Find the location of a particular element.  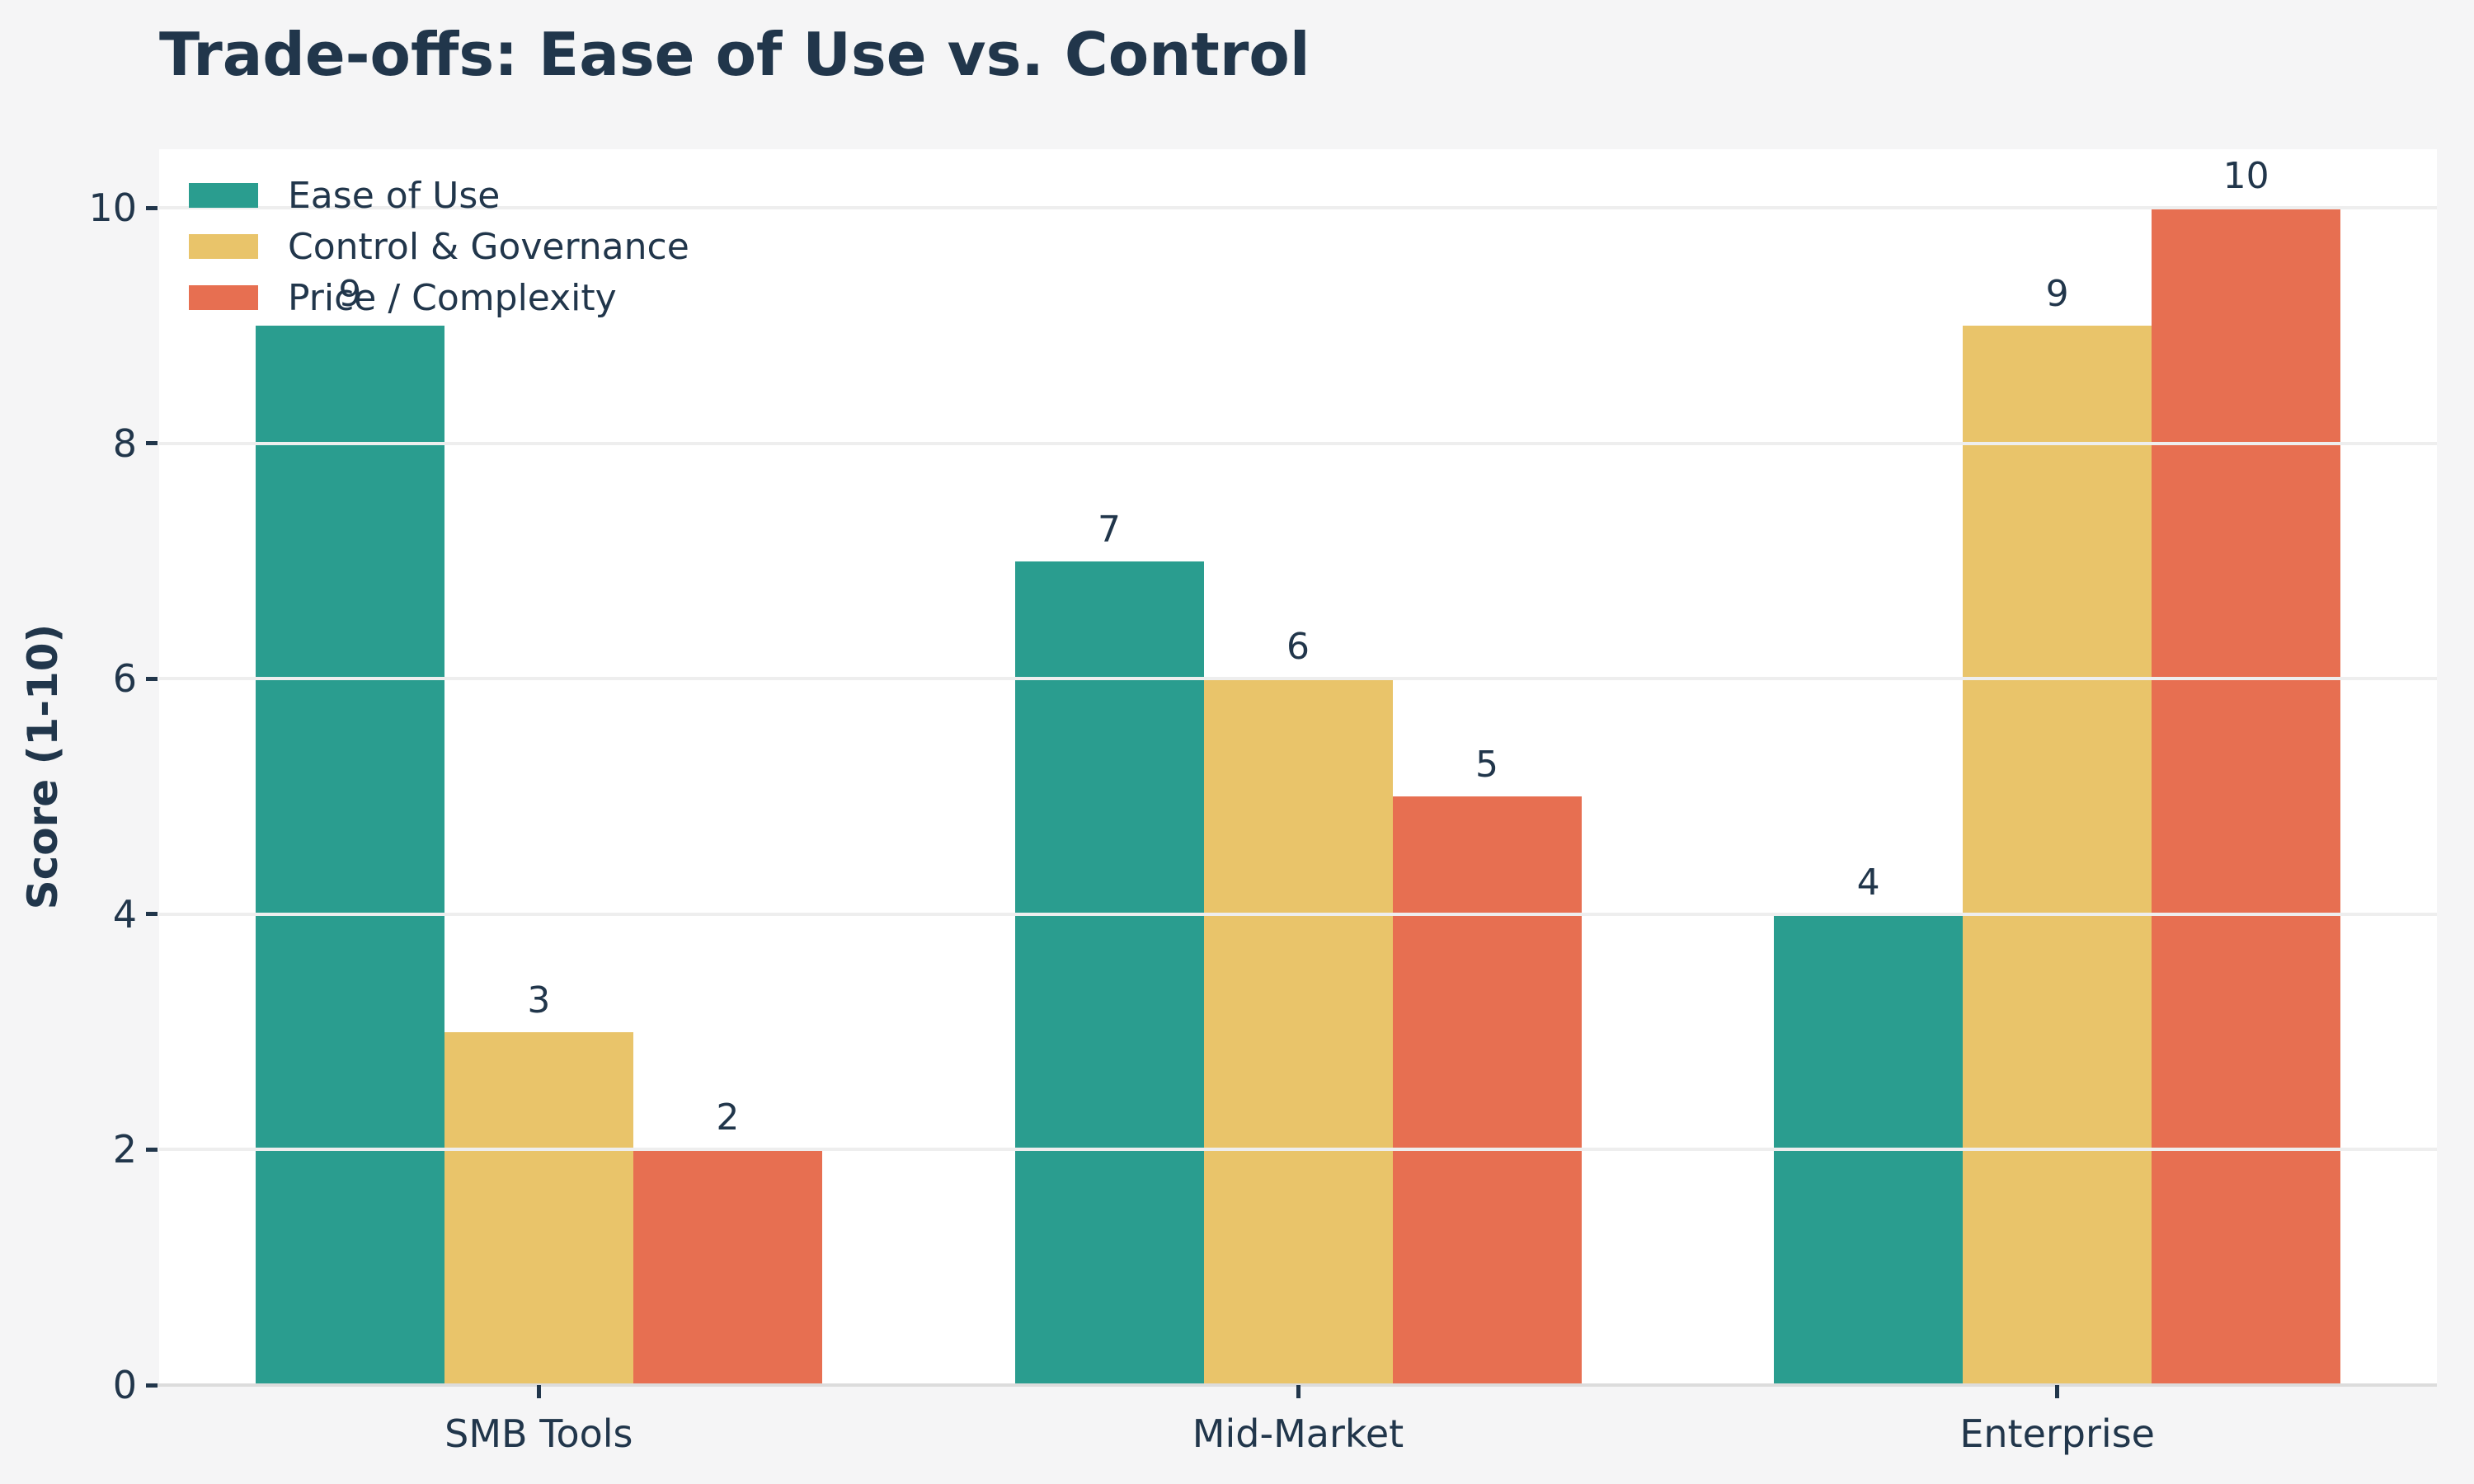

x-tick-label-smb-tools: SMB Tools is located at coordinates (538, 1433).